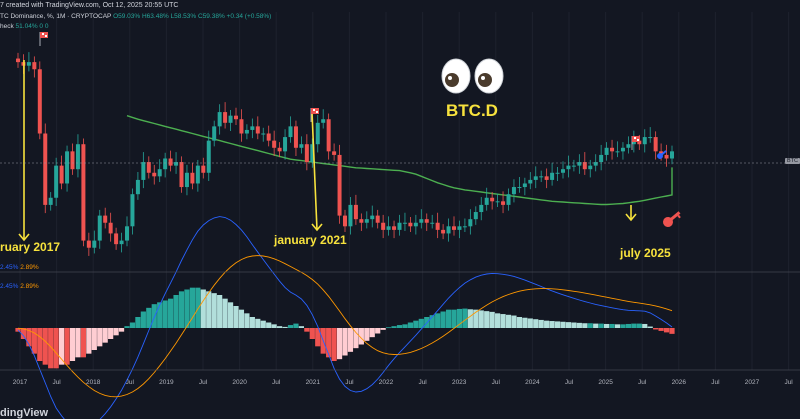 This screenshot has height=419, width=800. Describe the element at coordinates (19, 287) in the screenshot. I see `oscillator-legend-2: 2.45% 2.89%` at that location.